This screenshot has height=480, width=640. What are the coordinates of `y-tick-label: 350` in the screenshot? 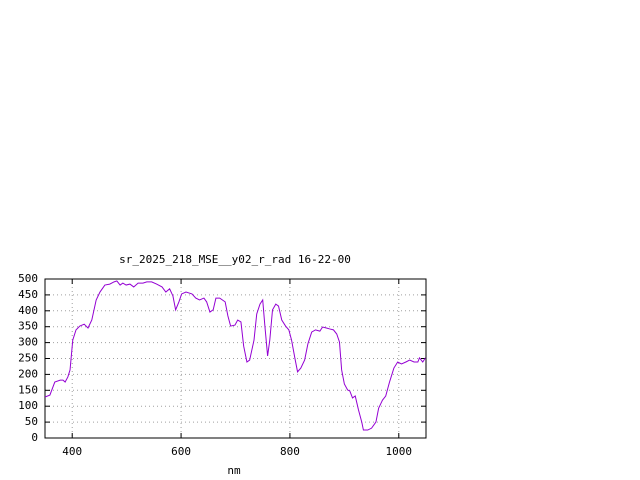 It's located at (28, 326).